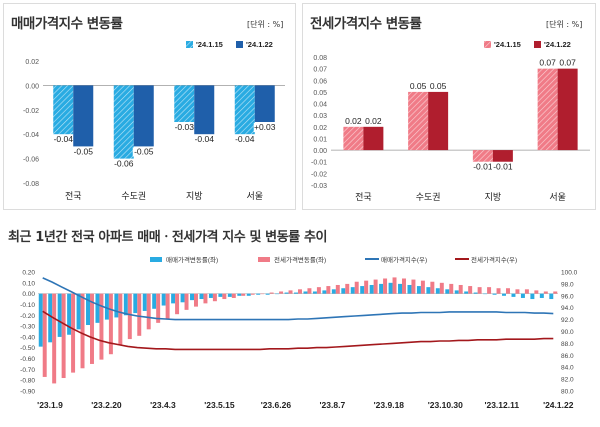 The height and width of the screenshot is (427, 600). Describe the element at coordinates (28, 283) in the screenshot. I see `trend-left-ytick: 0.10` at that location.